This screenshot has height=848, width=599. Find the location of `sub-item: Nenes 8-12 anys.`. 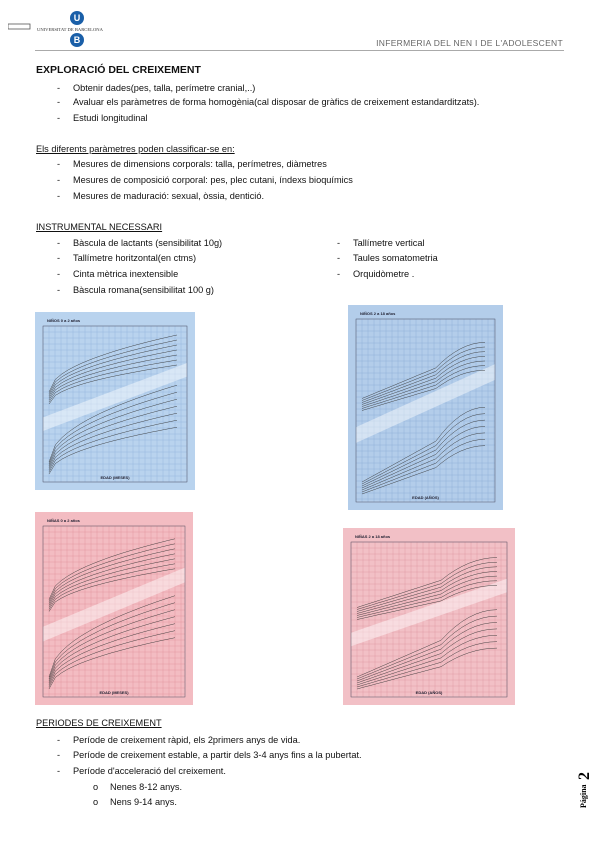

sub-item: Nenes 8-12 anys. is located at coordinates (137, 787).